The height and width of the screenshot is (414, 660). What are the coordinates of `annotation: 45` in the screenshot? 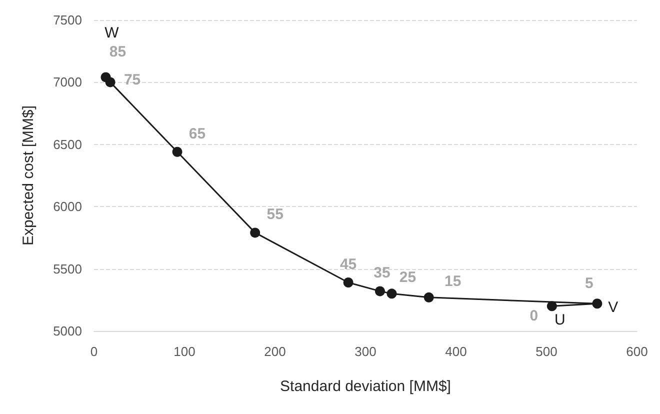 It's located at (348, 264).